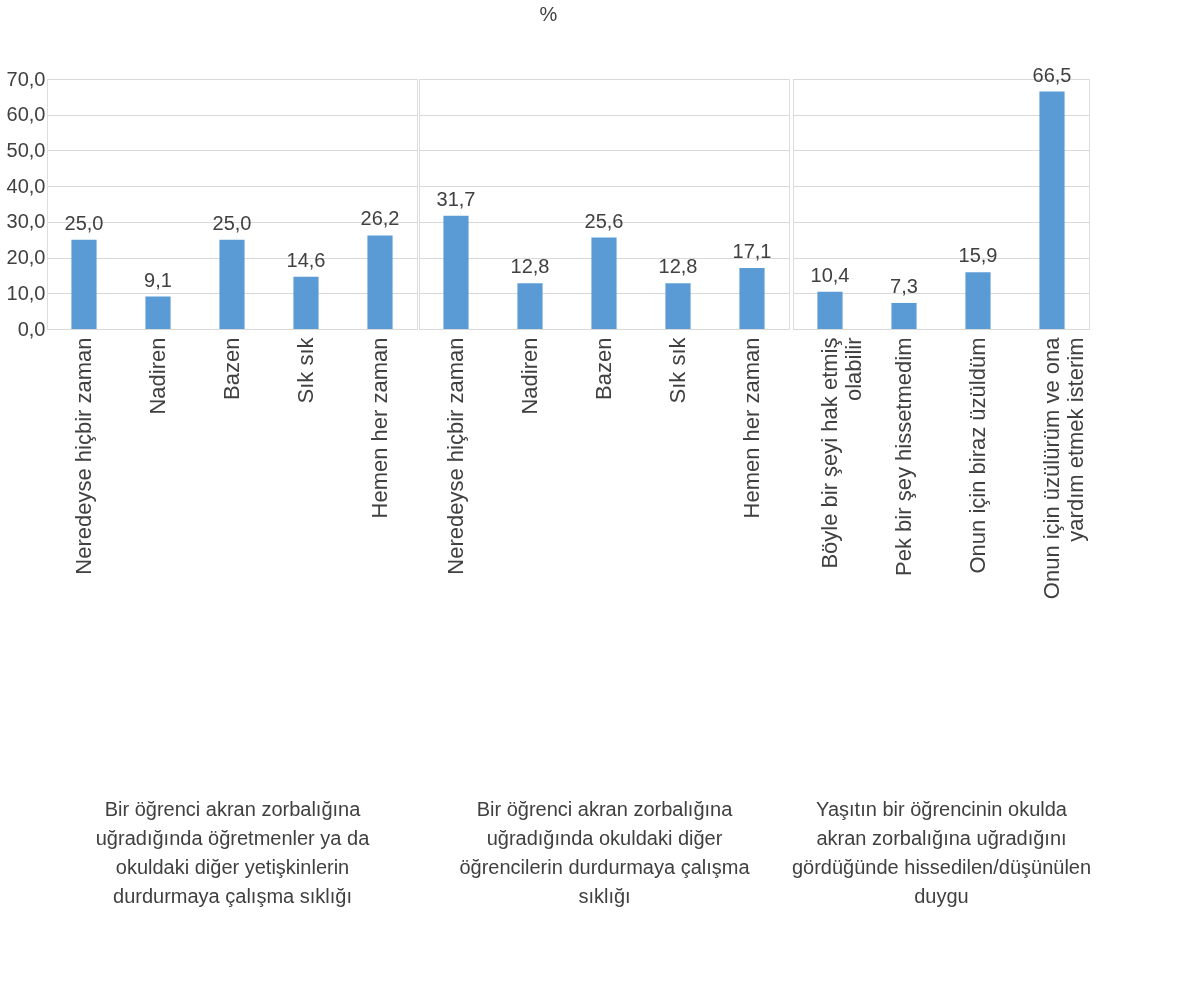 The height and width of the screenshot is (996, 1197). What do you see at coordinates (605, 852) in the screenshot?
I see `x-axis-title: Bir öğrenci akran zorbalığına uğradığında okuldaki diğer öğrencilerin durdurmaya çalışma sıklığı` at bounding box center [605, 852].